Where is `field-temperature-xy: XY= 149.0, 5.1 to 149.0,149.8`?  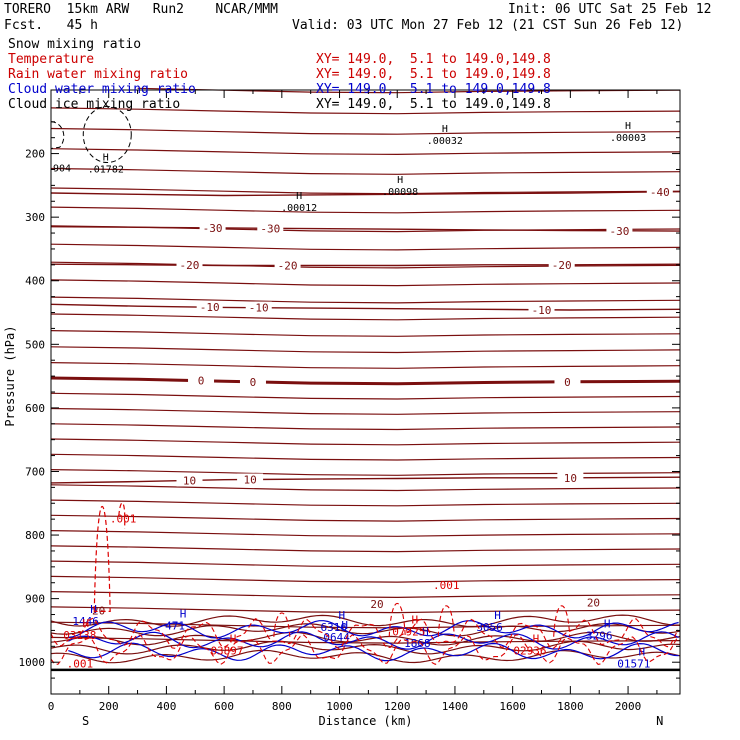 field-temperature-xy: XY= 149.0, 5.1 to 149.0,149.8 is located at coordinates (433, 59).